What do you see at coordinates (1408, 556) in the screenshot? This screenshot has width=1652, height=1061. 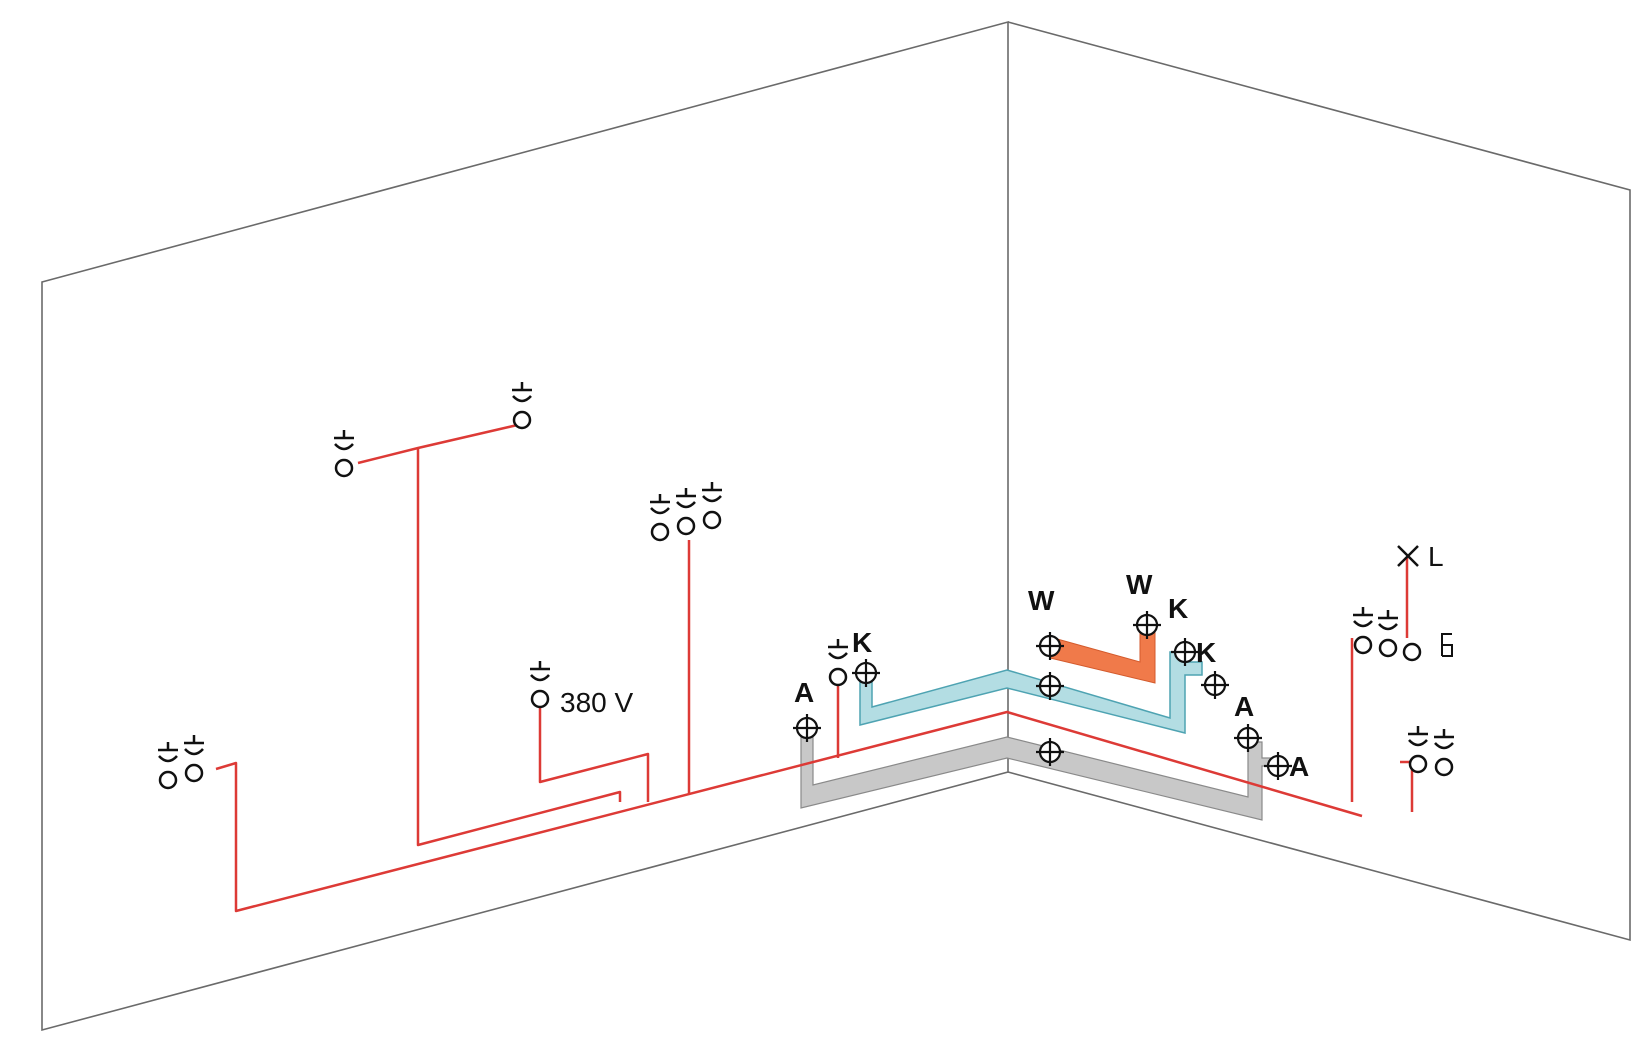 I see `light-cross-icon` at bounding box center [1408, 556].